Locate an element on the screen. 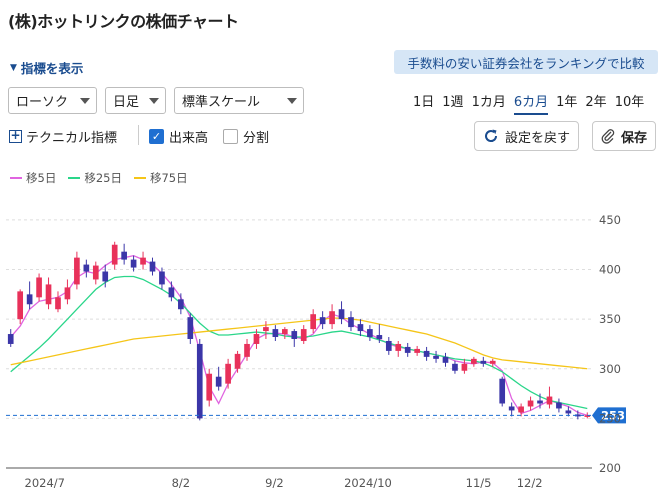 This screenshot has width=667, height=498. x-tick-label: 2024/7 is located at coordinates (45, 483).